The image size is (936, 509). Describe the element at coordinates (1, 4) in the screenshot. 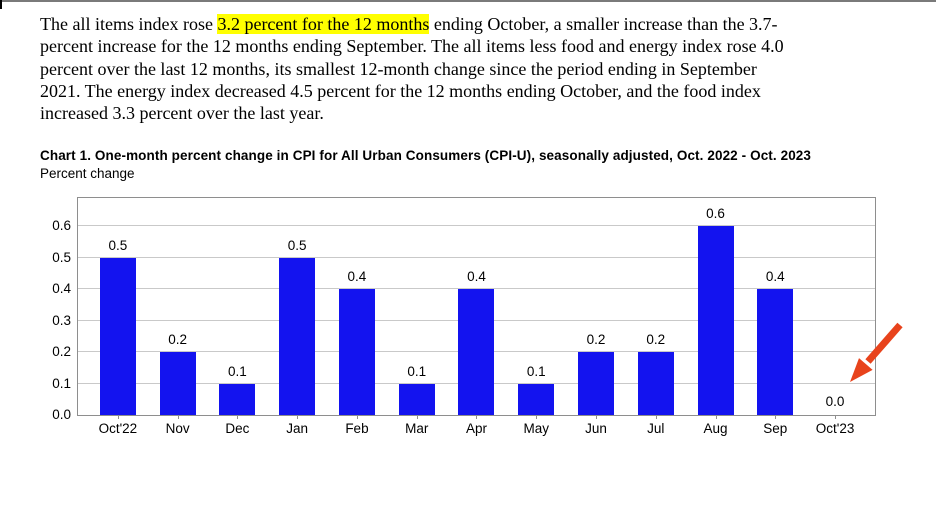

I see `top-left-tick` at that location.